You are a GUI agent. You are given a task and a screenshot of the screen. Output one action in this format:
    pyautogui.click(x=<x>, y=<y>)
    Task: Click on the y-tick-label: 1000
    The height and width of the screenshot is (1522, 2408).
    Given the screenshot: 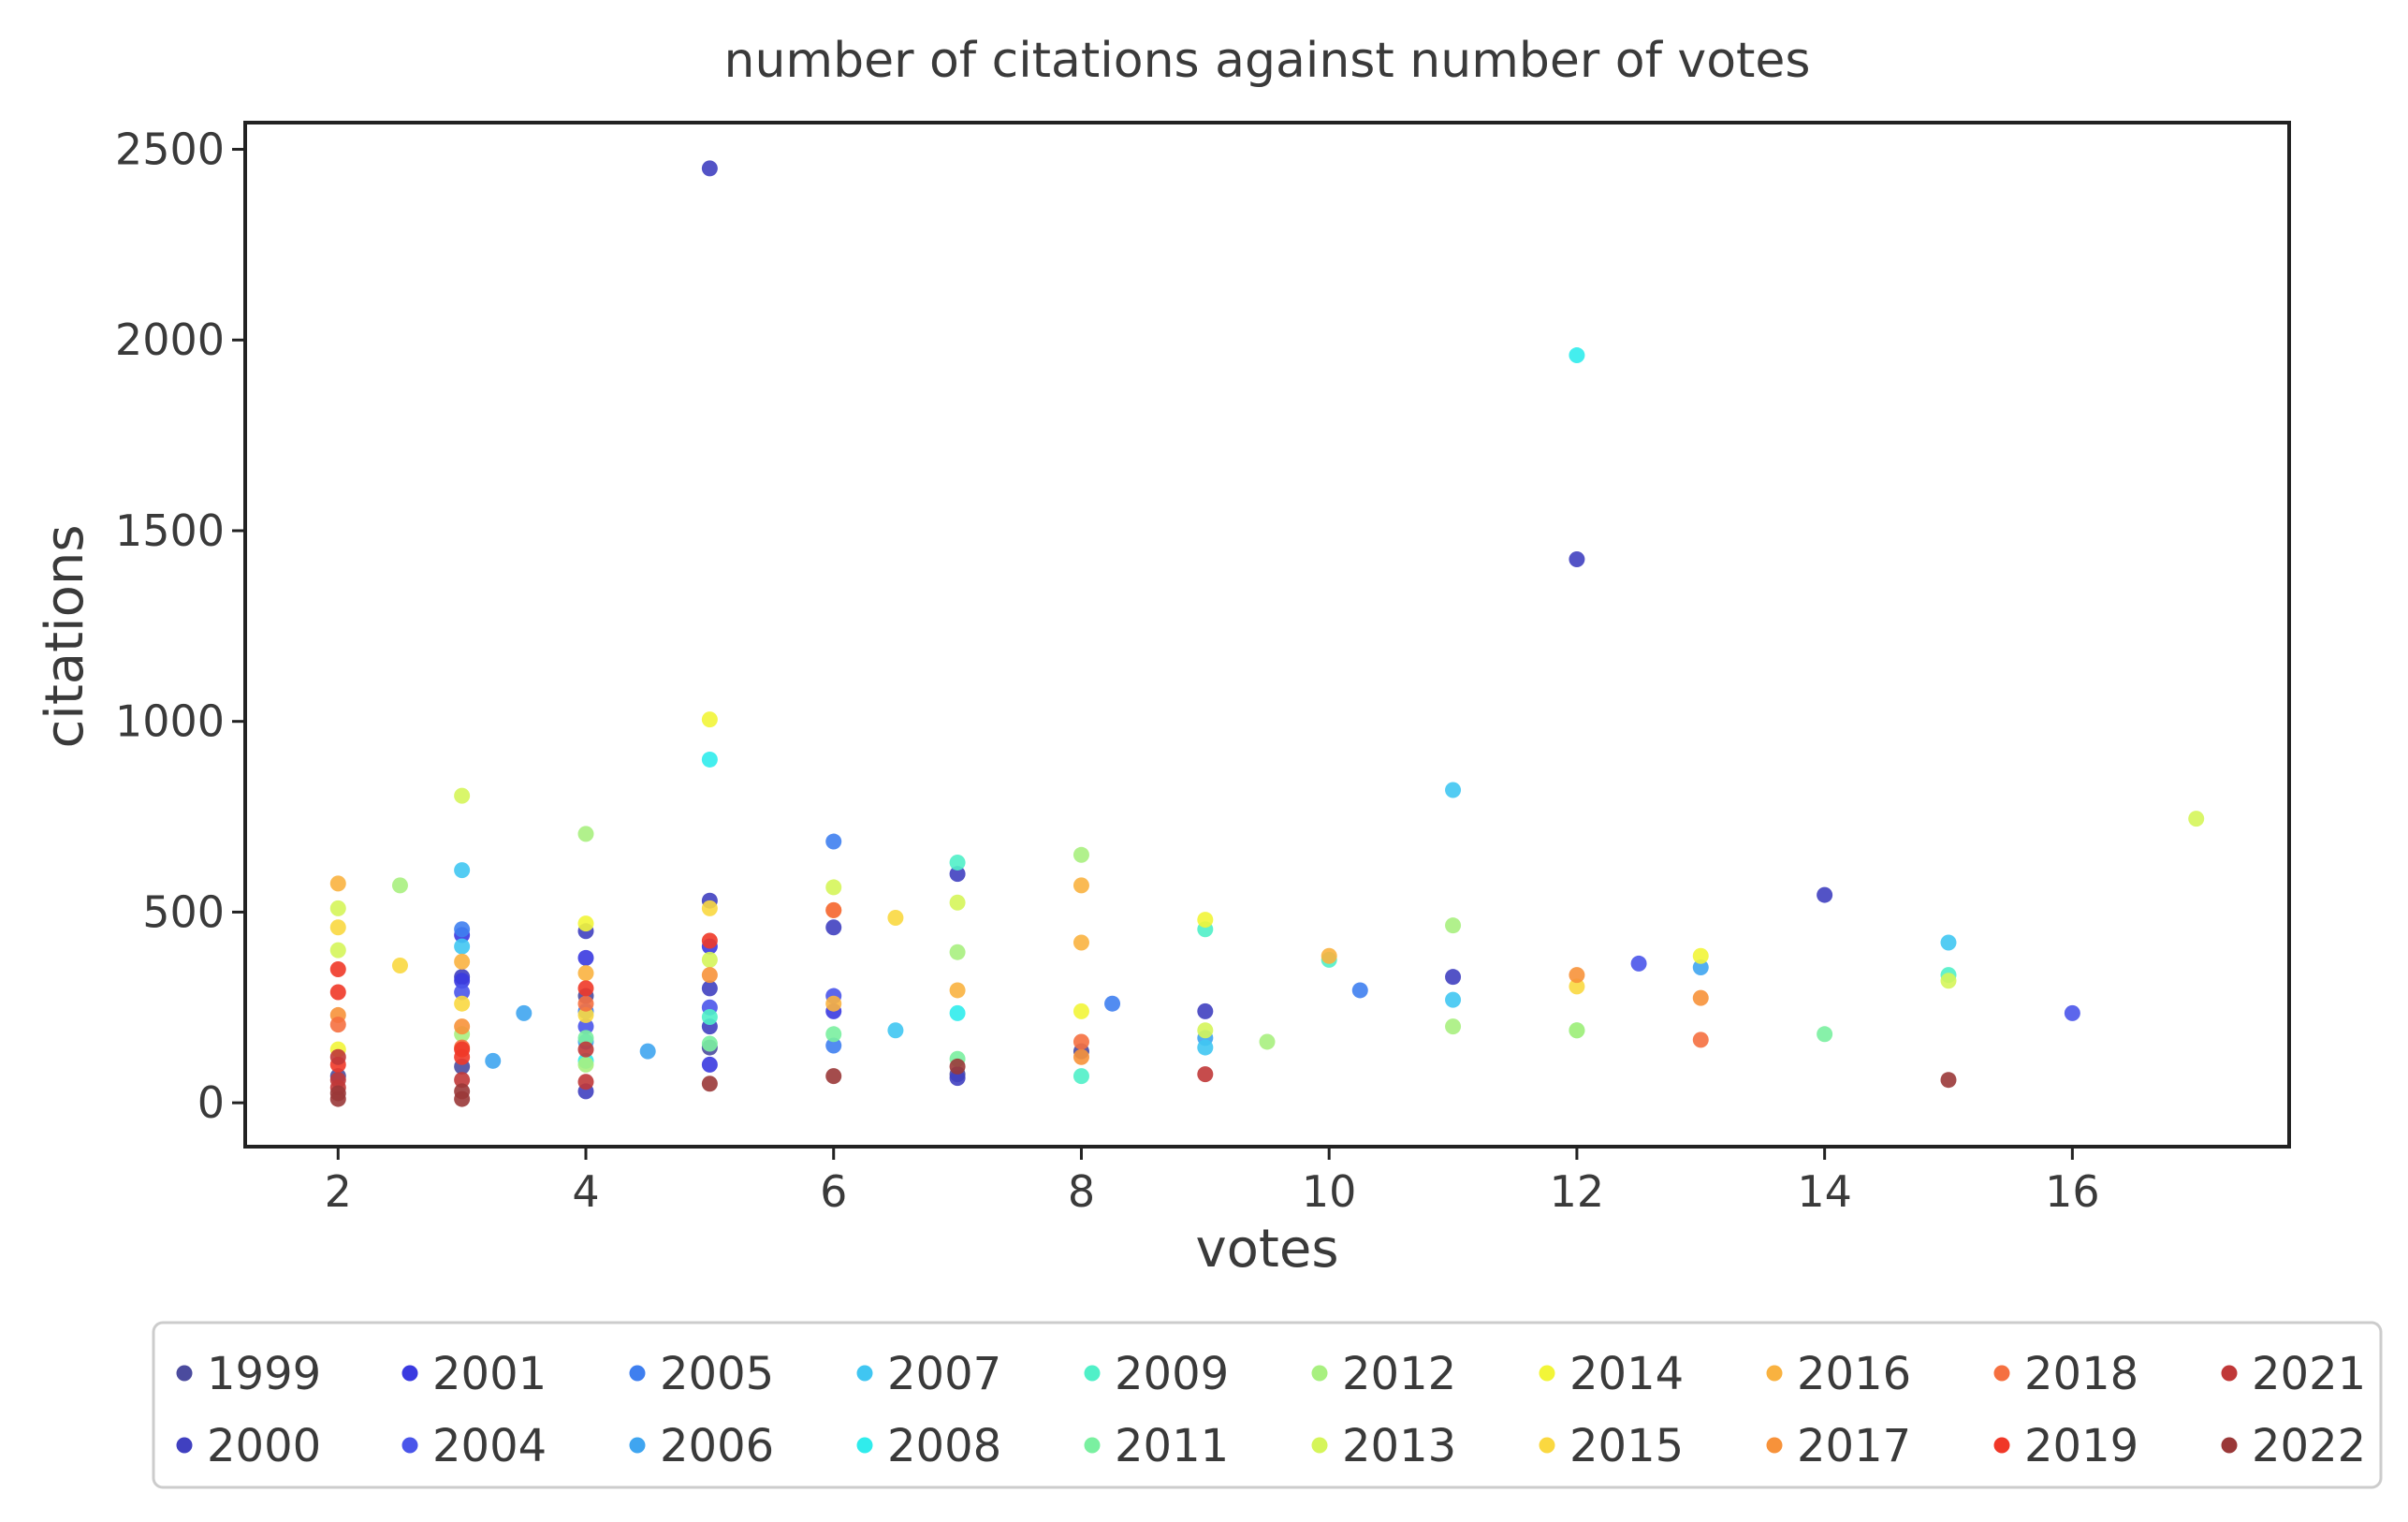 What is the action you would take?
    pyautogui.click(x=170, y=721)
    